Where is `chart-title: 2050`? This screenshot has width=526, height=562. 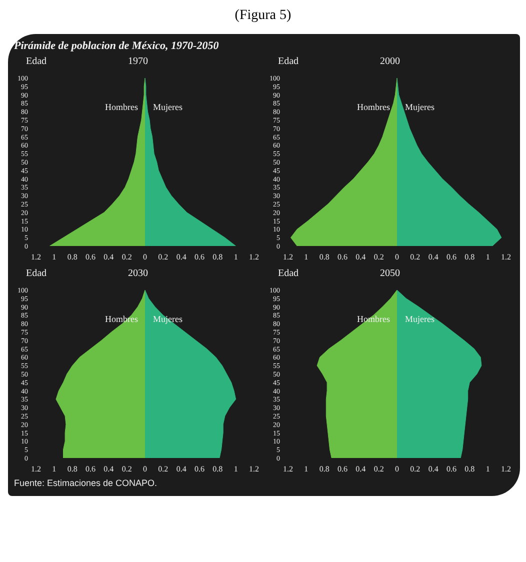
chart-title: 2050 is located at coordinates (390, 273).